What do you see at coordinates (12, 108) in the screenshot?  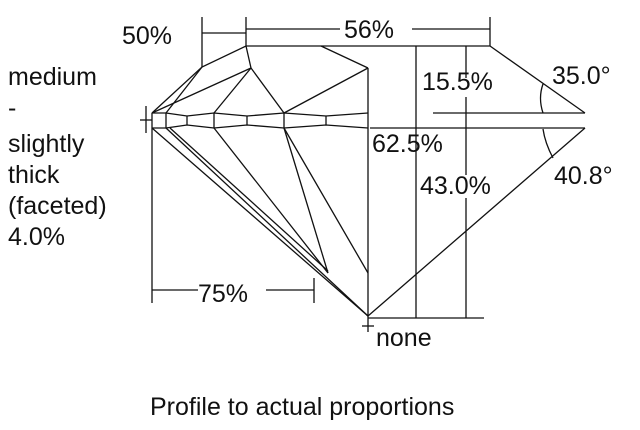 I see `girdle-line: -` at bounding box center [12, 108].